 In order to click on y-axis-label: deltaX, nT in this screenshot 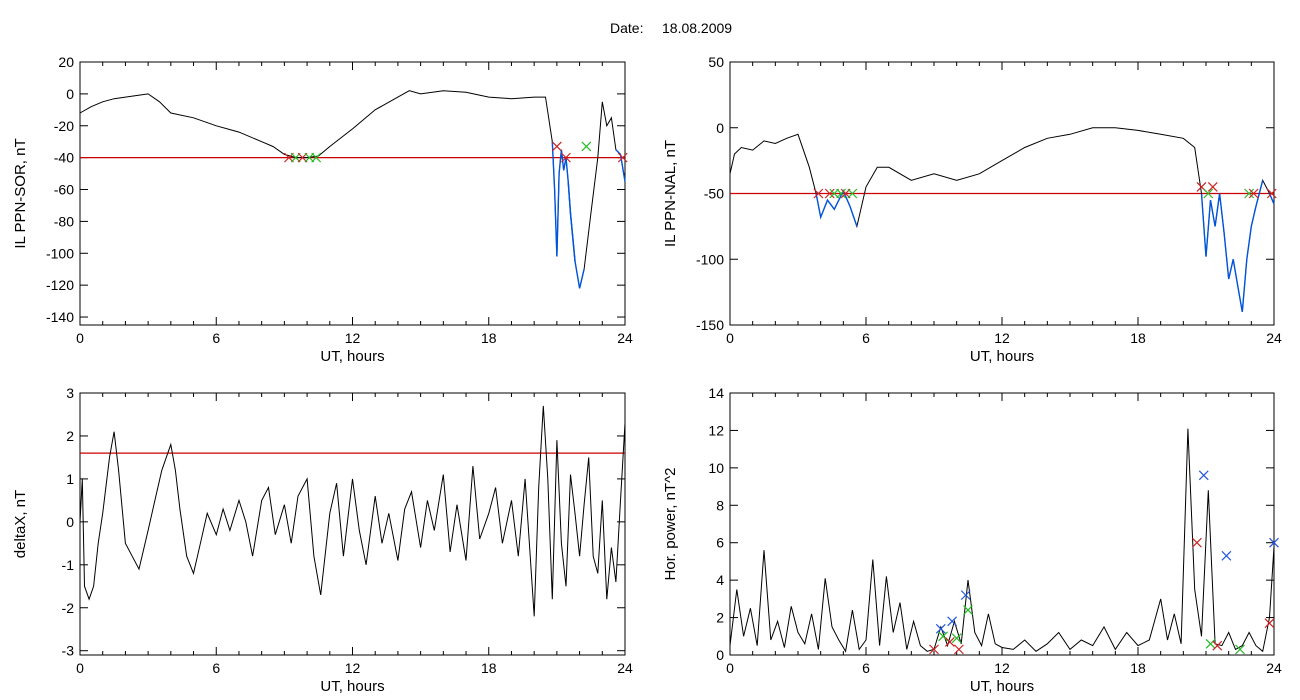, I will do `click(20, 524)`.